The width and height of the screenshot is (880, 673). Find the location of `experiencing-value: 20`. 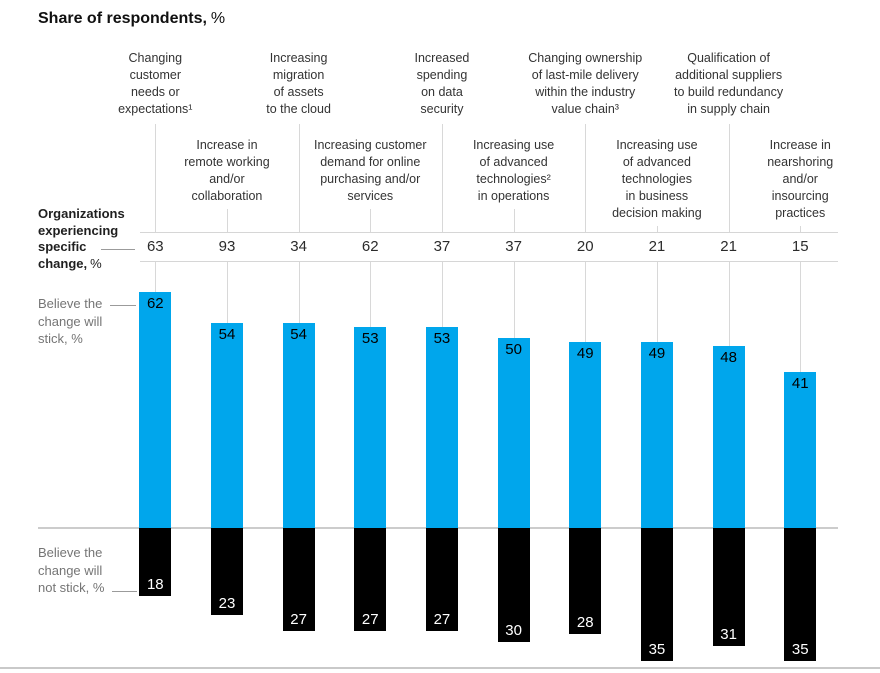

experiencing-value: 20 is located at coordinates (585, 246).